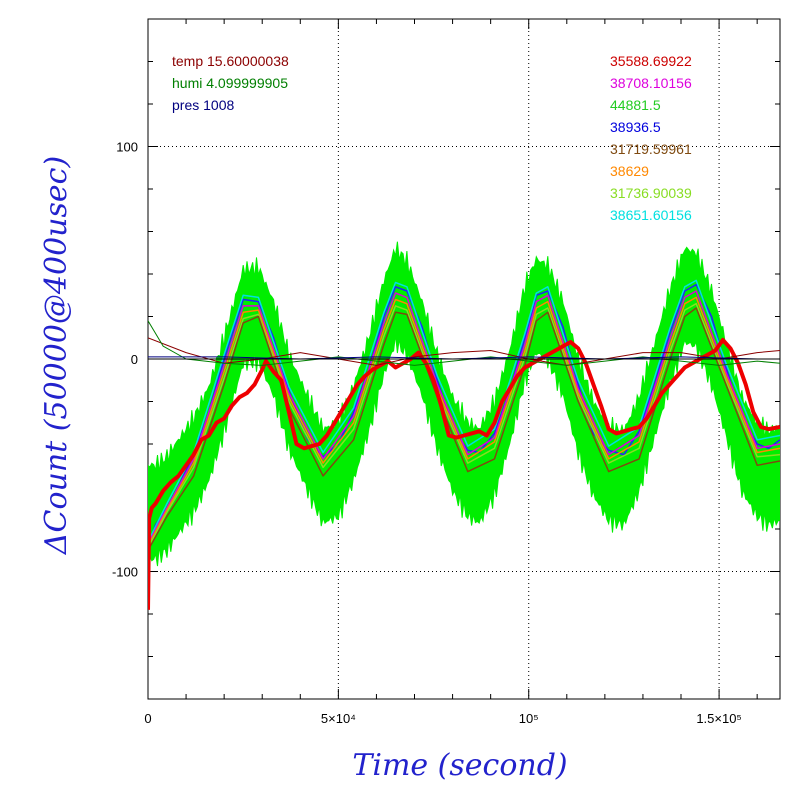 The height and width of the screenshot is (797, 797). Describe the element at coordinates (230, 61) in the screenshot. I see `legend-left-entry: temp 15.60000038` at that location.